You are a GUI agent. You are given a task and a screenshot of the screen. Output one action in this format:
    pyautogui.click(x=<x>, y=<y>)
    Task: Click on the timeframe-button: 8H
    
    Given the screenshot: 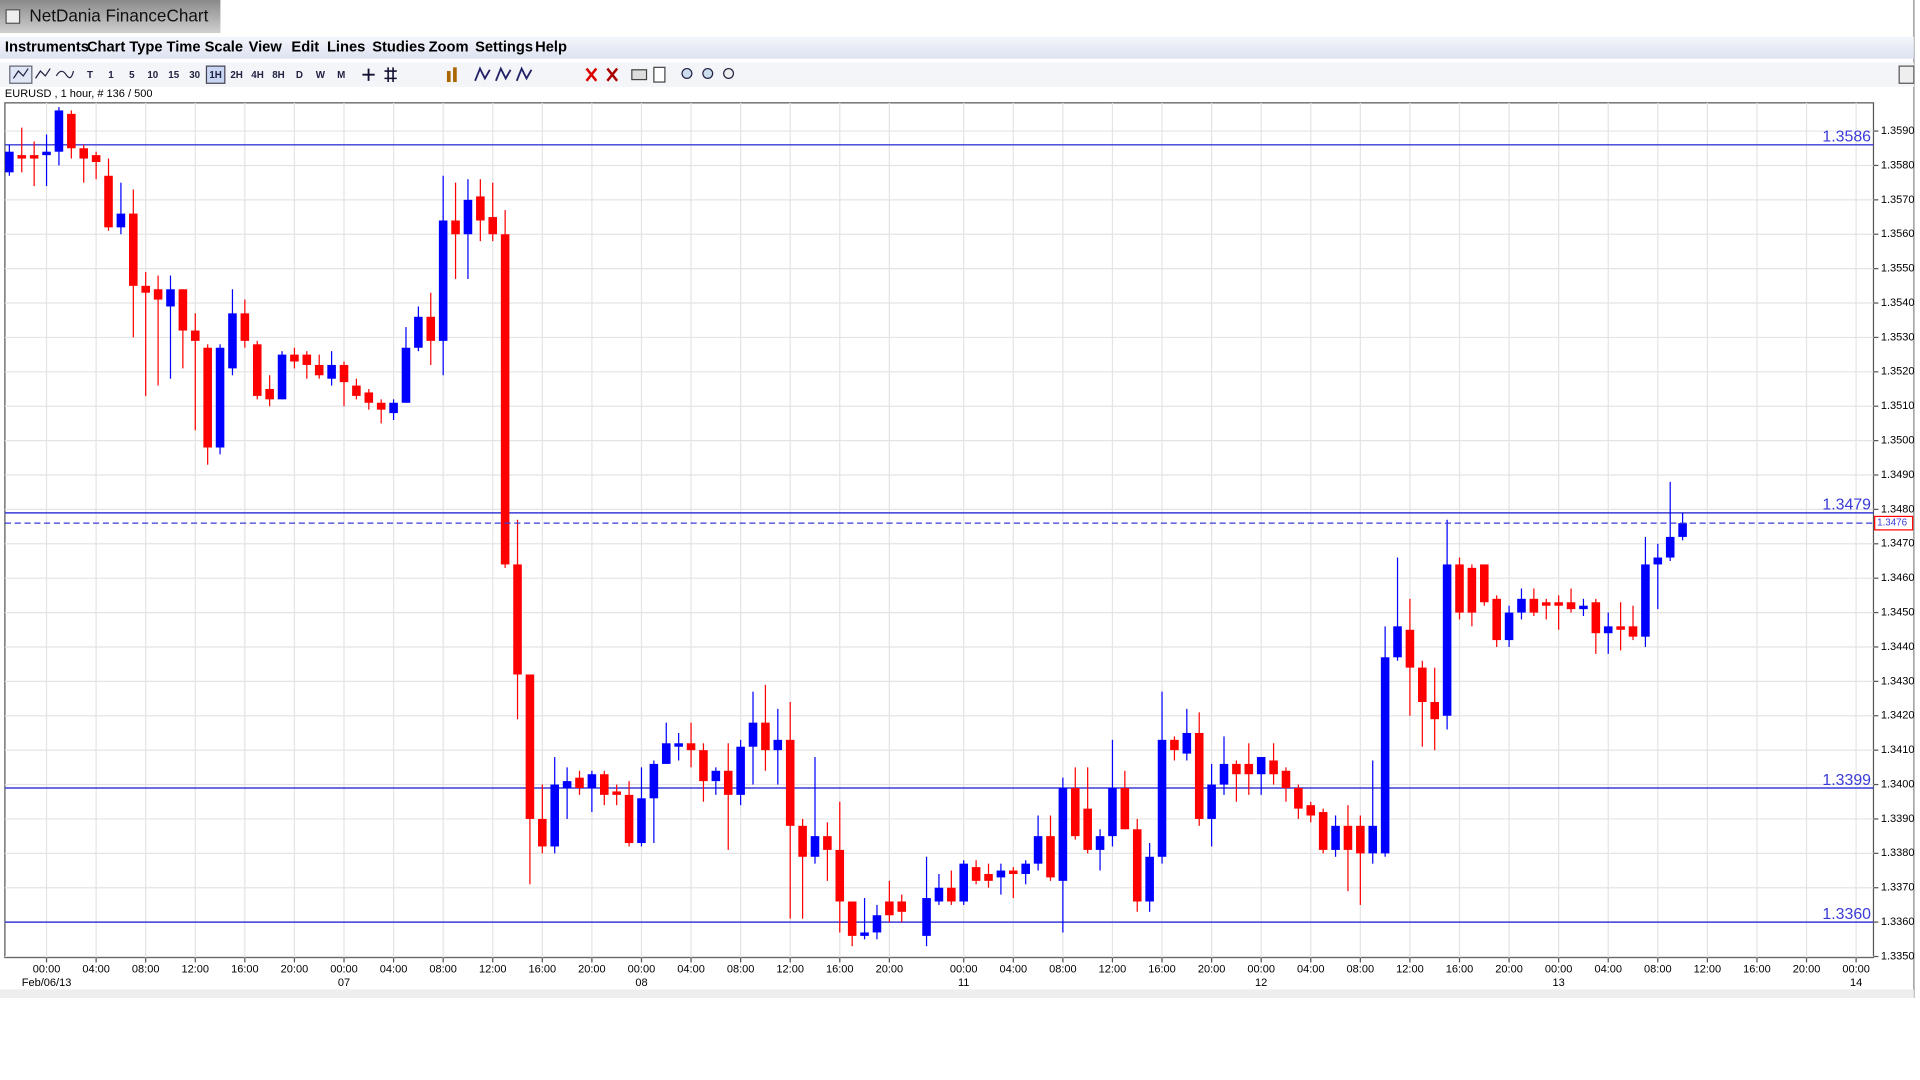 What is the action you would take?
    pyautogui.click(x=278, y=75)
    